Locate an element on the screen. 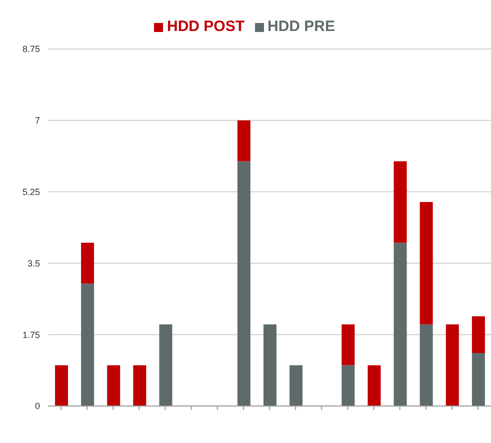 The image size is (491, 443). legend-label: HDD POST is located at coordinates (205, 26).